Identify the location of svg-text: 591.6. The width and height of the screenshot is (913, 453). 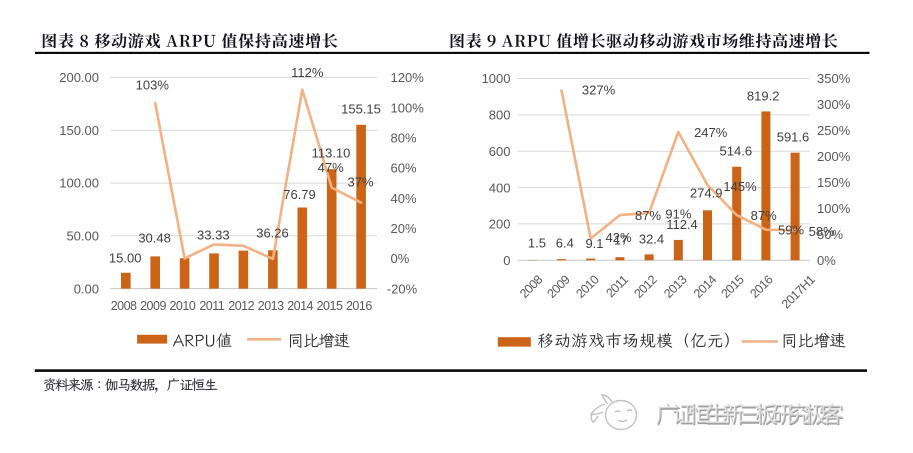
(793, 137).